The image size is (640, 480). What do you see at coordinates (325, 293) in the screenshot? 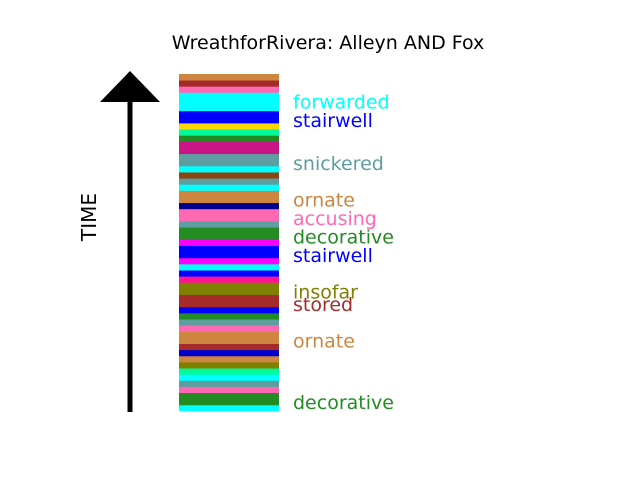
I see `stripe-label: insofar` at bounding box center [325, 293].